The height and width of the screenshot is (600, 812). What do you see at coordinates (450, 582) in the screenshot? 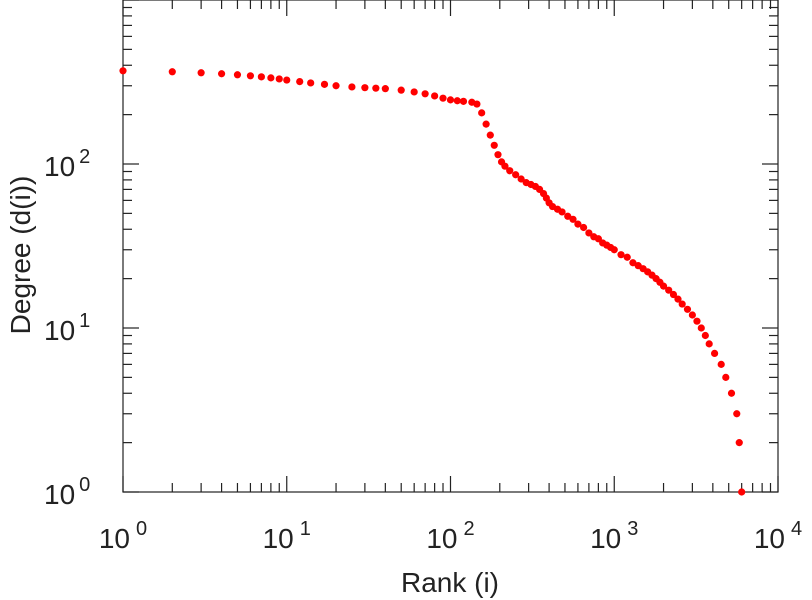
I see `x-axis-title: Rank (i)` at bounding box center [450, 582].